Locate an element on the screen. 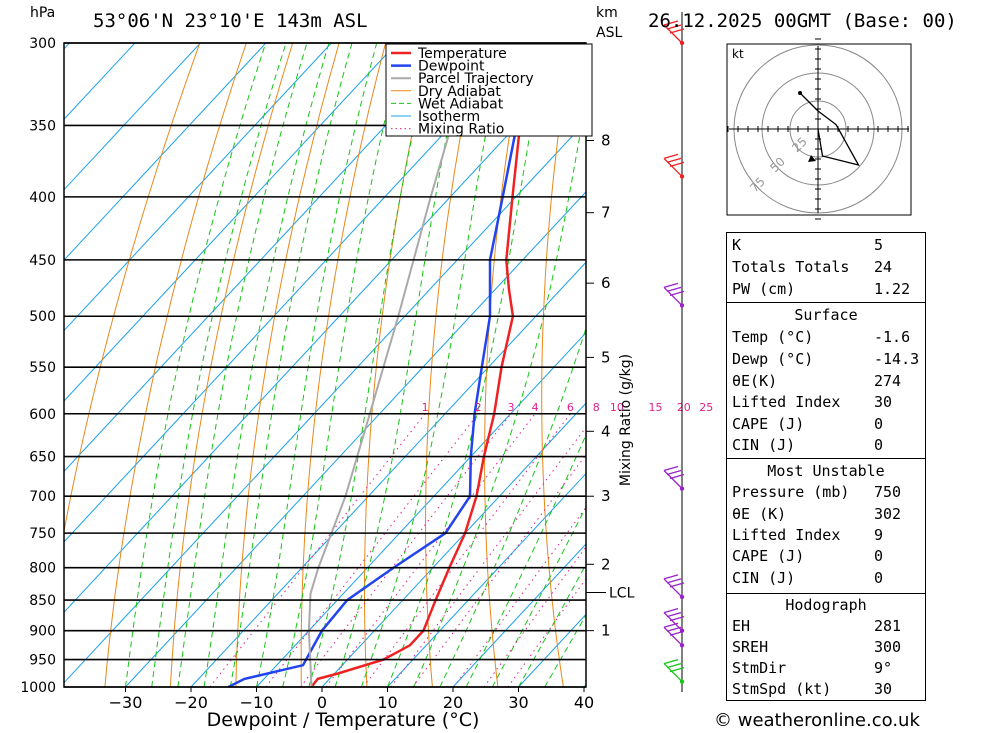  surface-title: Surface is located at coordinates (826, 315).